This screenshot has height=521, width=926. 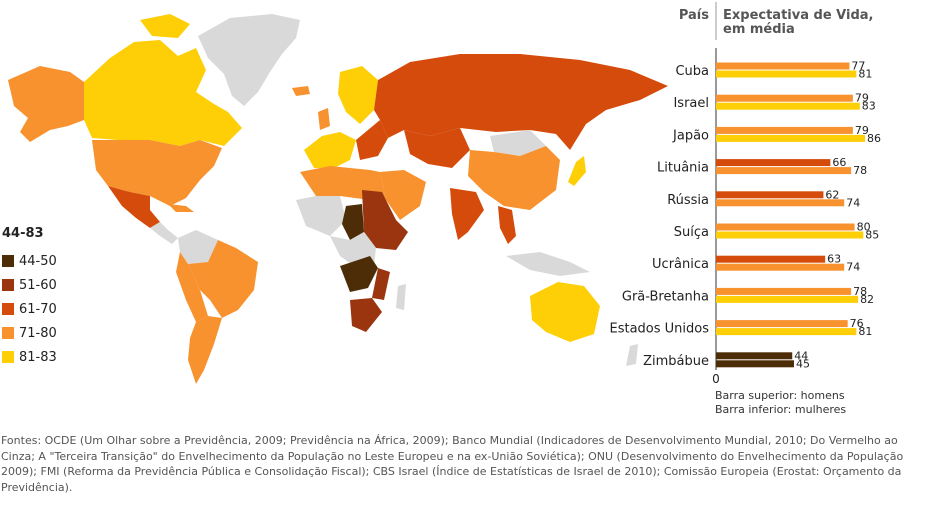 I want to click on legend-item: 61-70, so click(x=29, y=309).